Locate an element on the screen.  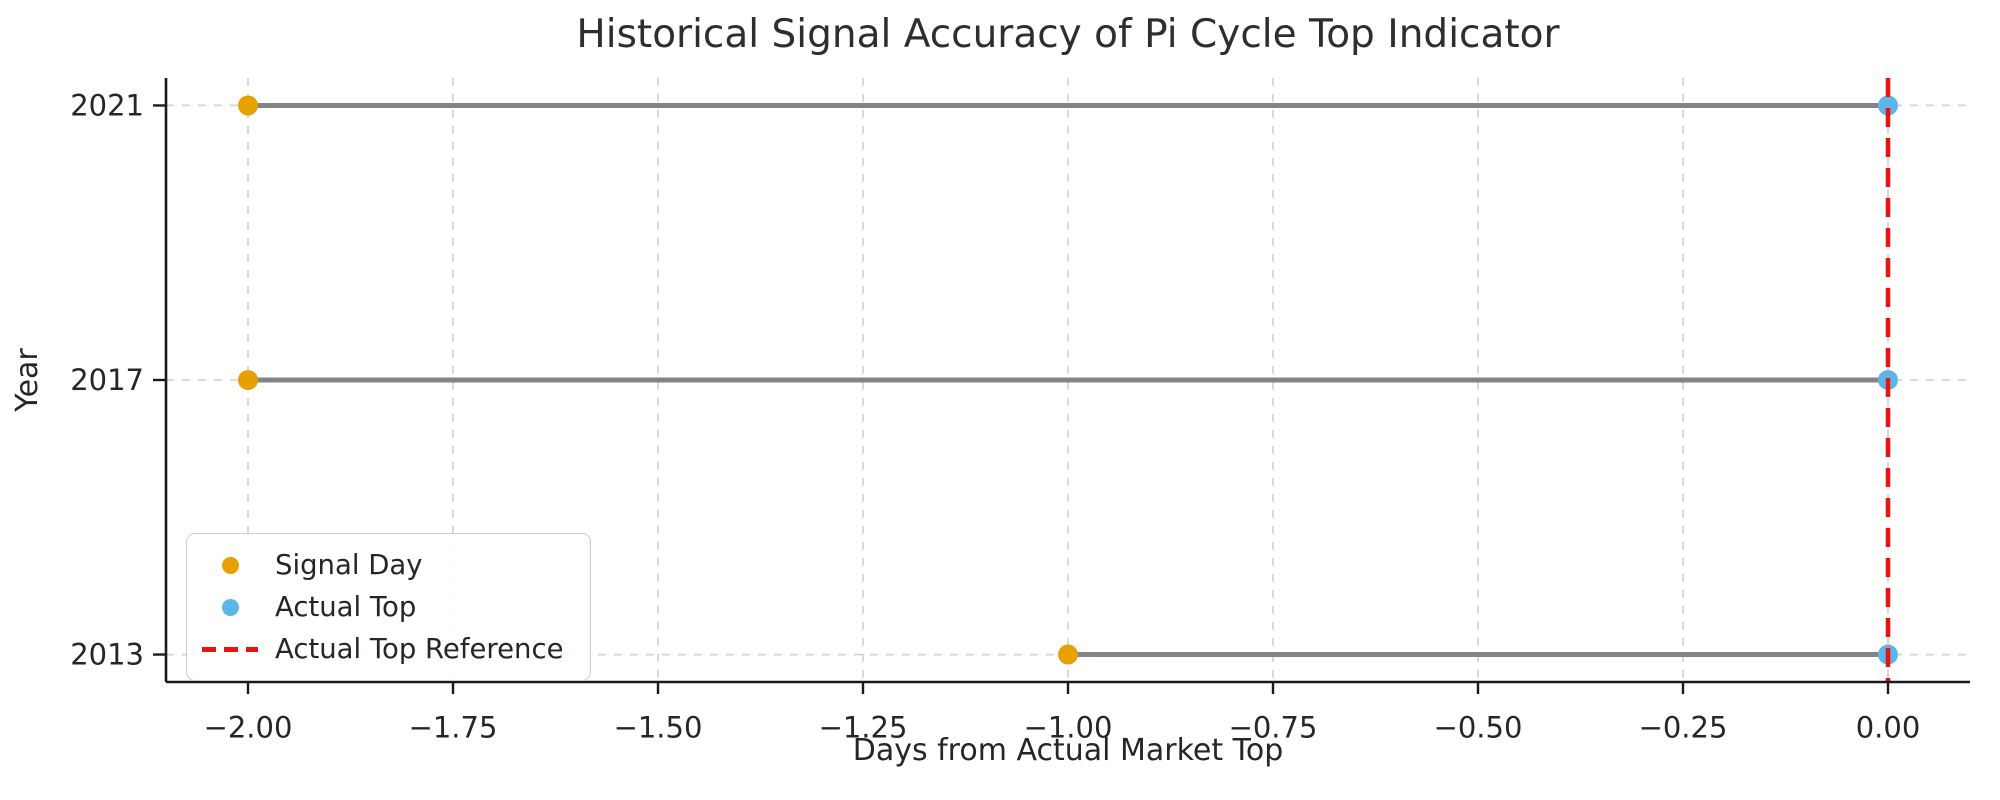
red-dashed-line-icon is located at coordinates (230, 649).